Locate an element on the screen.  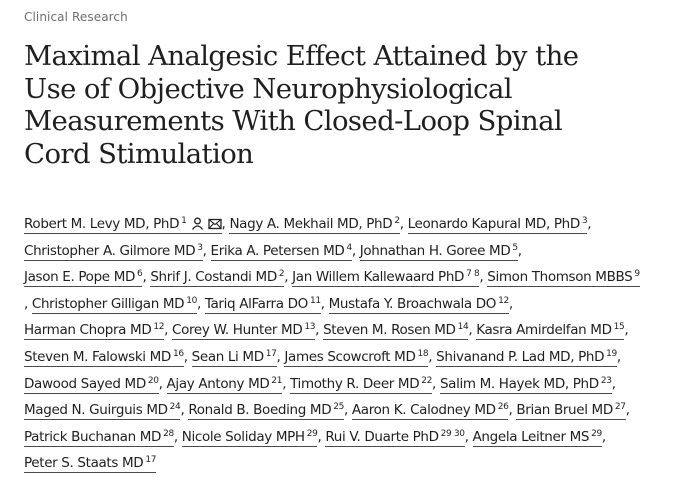
author-link: Brian Bruel MD 27 is located at coordinates (571, 411).